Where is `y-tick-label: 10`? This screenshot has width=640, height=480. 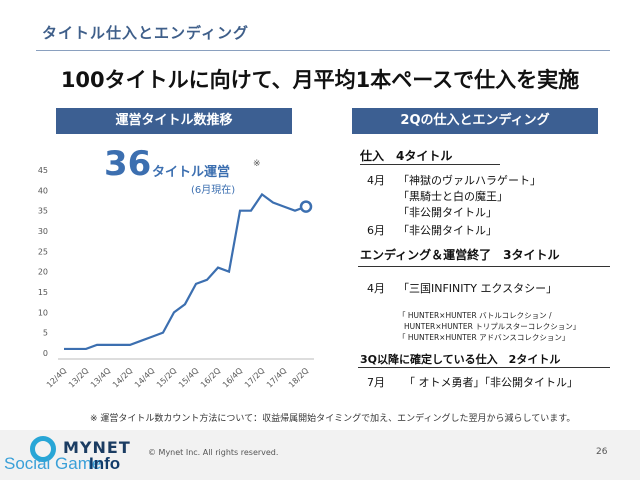 y-tick-label: 10 is located at coordinates (43, 312).